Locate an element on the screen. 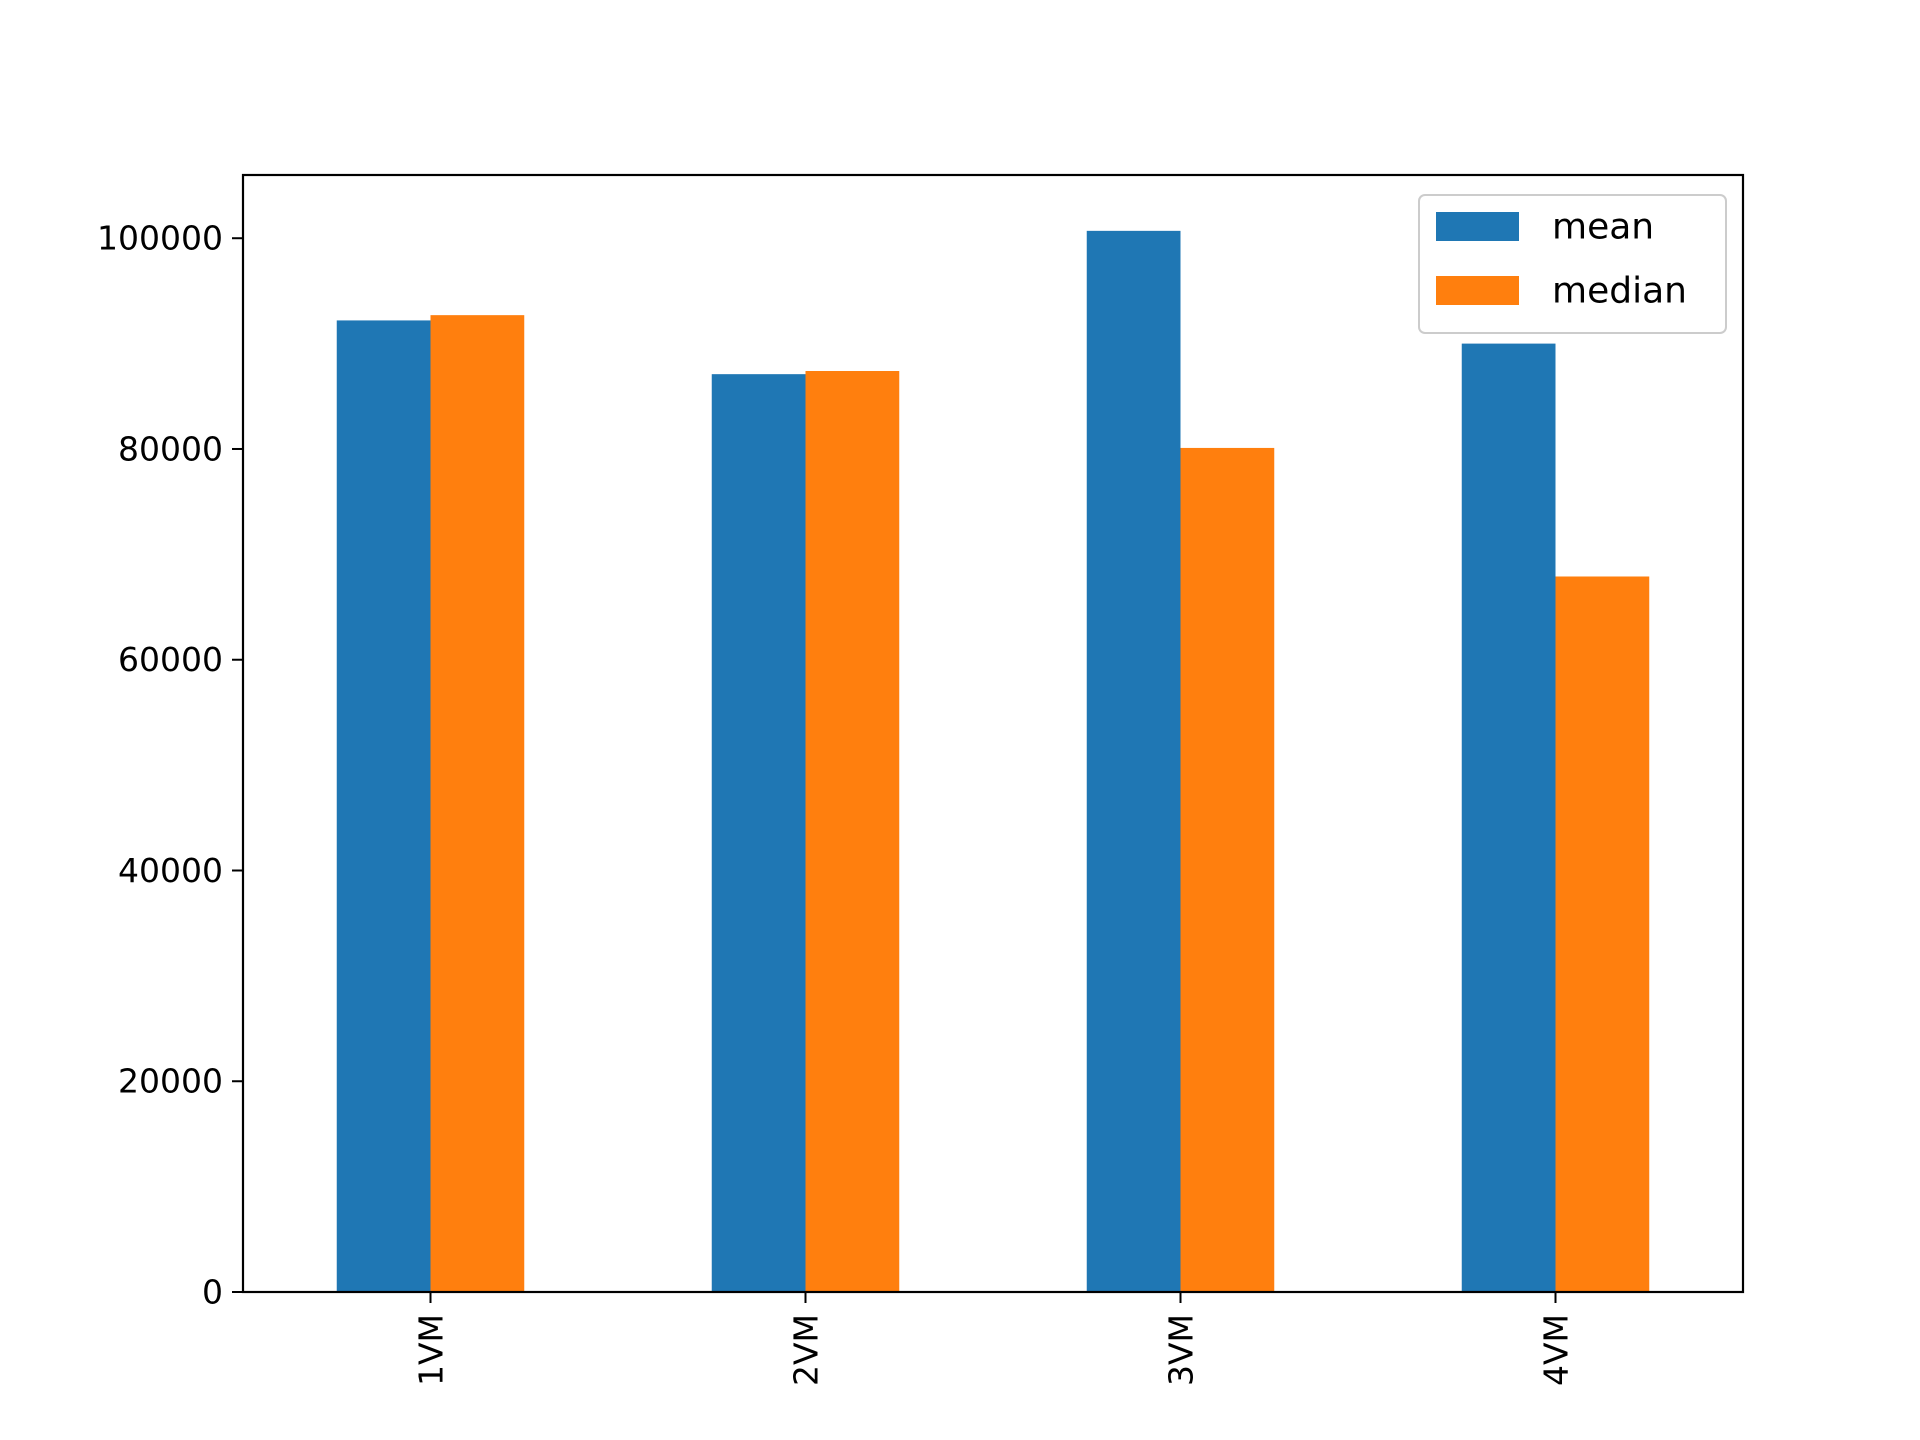 The width and height of the screenshot is (1920, 1440). x-tick-label-1VM: 1VM is located at coordinates (431, 1350).